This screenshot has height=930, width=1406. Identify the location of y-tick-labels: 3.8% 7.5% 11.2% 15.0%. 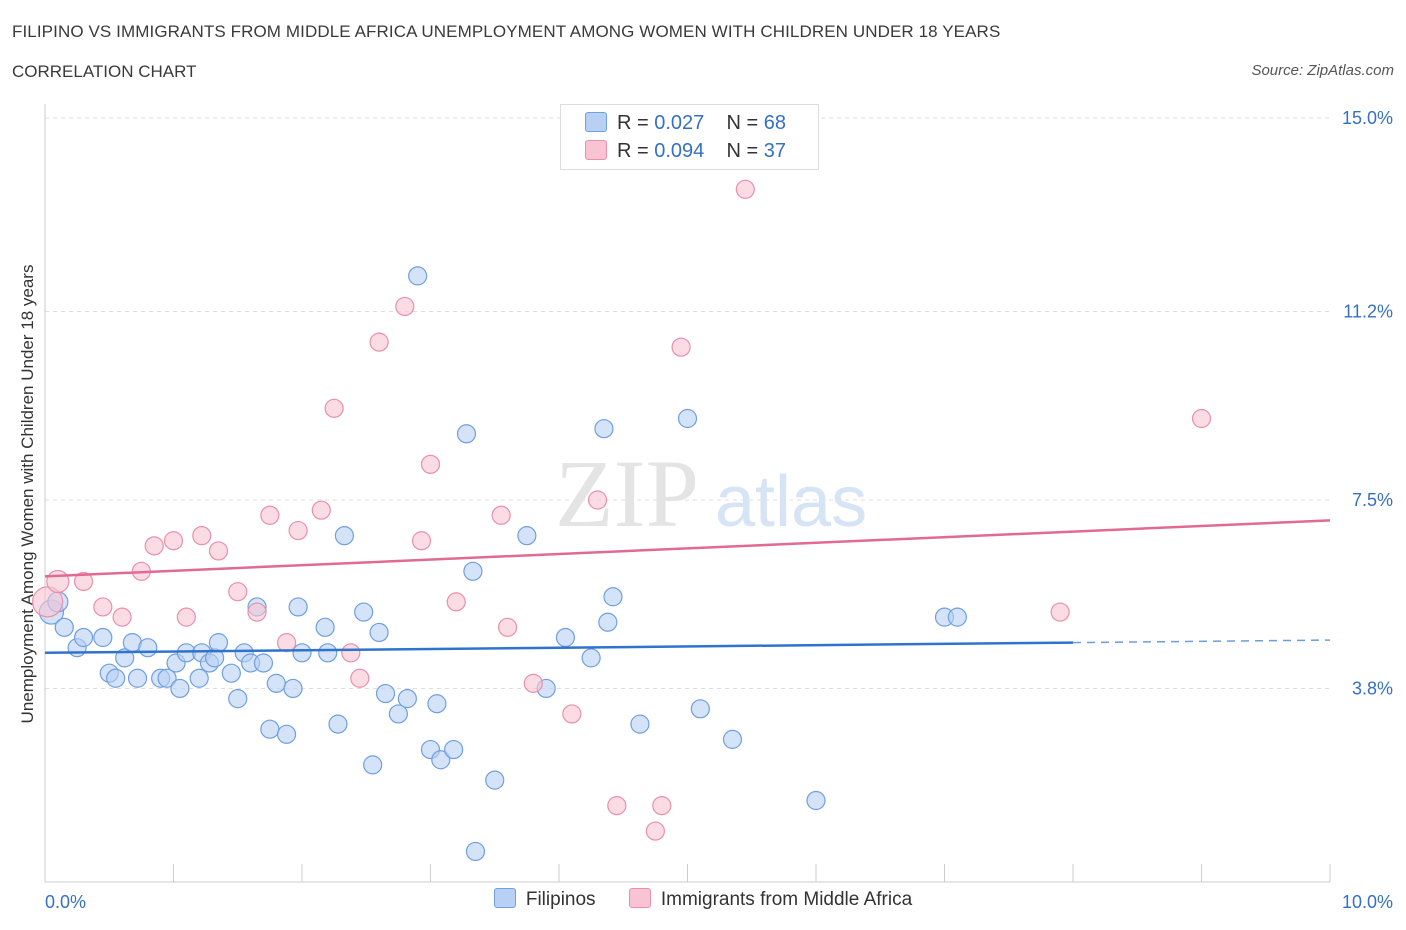
(1367, 403).